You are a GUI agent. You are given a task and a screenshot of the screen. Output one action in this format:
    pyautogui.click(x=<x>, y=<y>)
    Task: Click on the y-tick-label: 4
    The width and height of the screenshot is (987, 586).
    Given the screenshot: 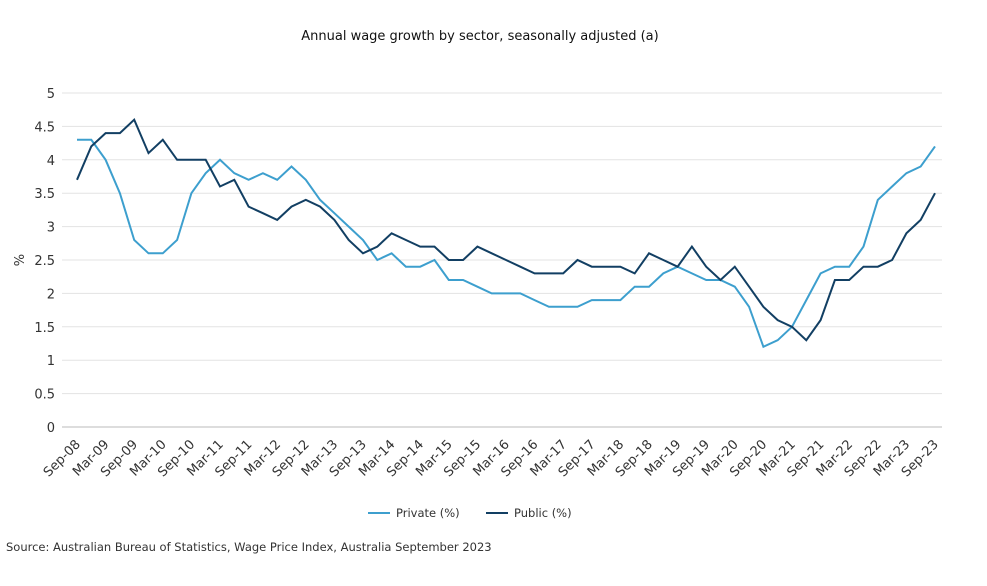 What is the action you would take?
    pyautogui.click(x=51, y=161)
    